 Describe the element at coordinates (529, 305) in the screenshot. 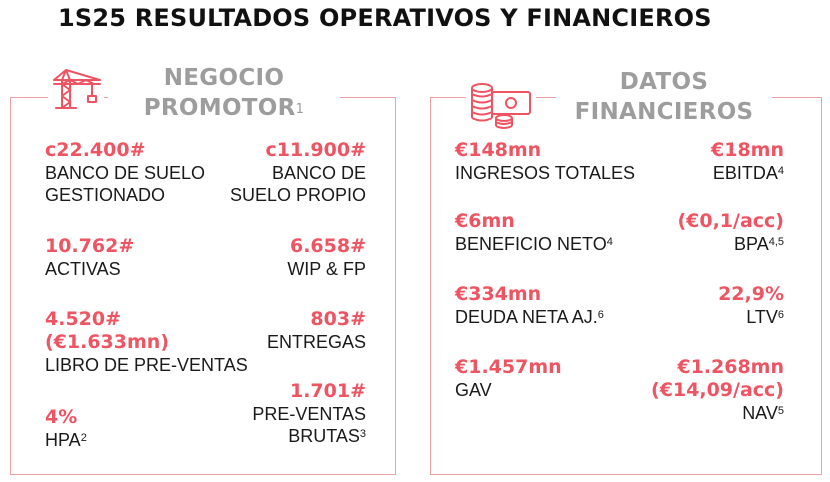

I see `stat-deuda-neta: €334mn DEUDA NETA AJ.6` at that location.